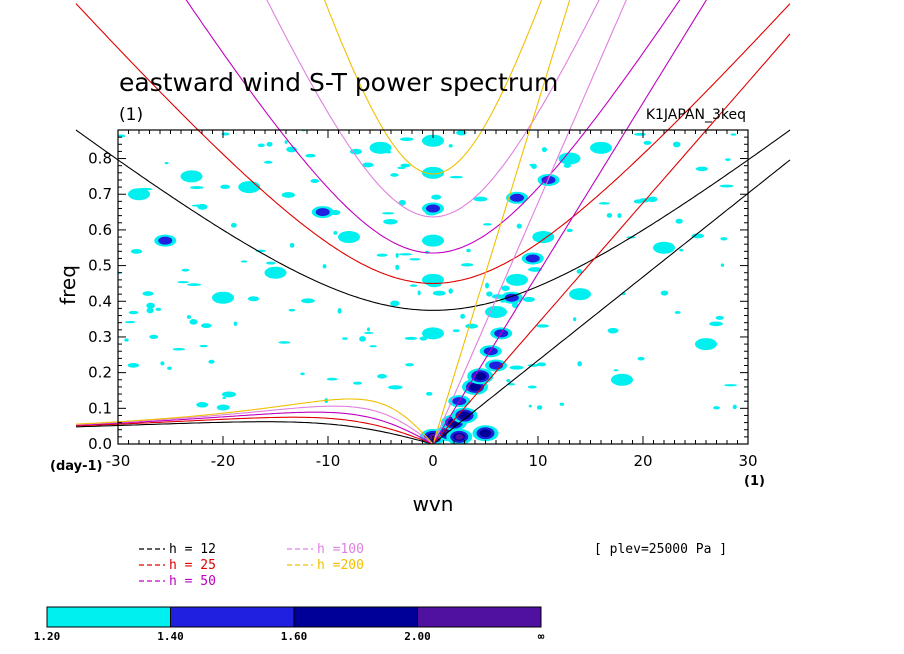 This screenshot has width=904, height=654. Describe the element at coordinates (223, 461) in the screenshot. I see `x-tick-label: -20` at that location.